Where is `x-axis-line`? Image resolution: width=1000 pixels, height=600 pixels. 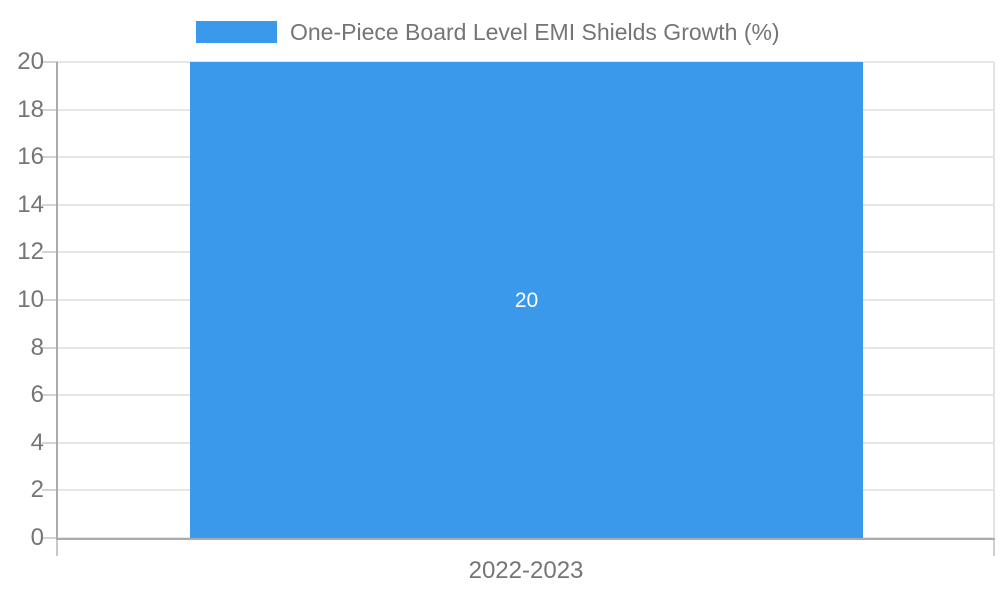 x-axis-line is located at coordinates (525, 539).